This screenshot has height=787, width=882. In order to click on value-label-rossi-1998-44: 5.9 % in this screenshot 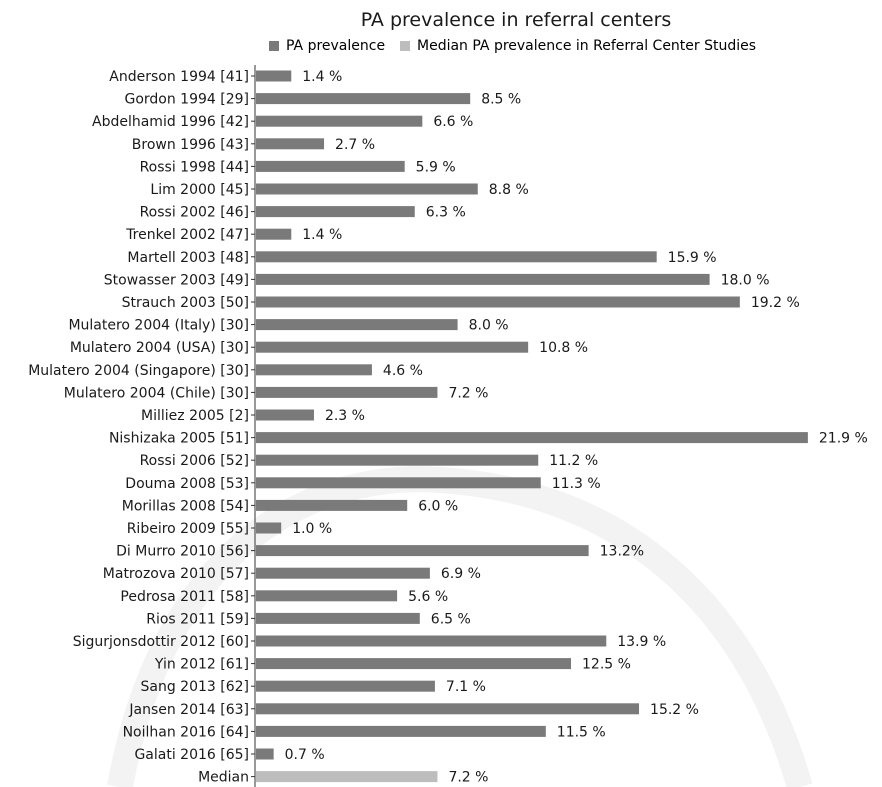, I will do `click(436, 167)`.